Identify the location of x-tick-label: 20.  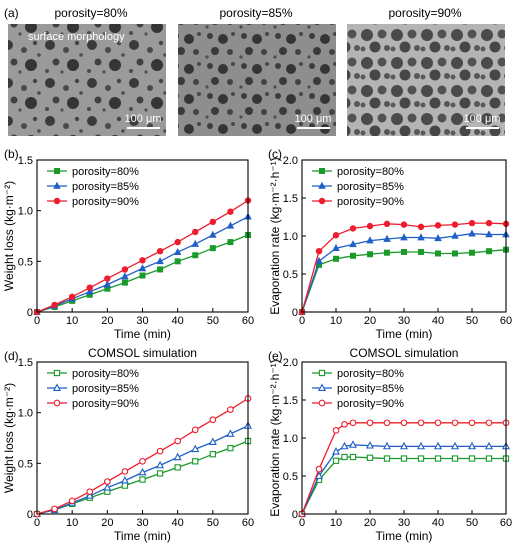
(107, 523).